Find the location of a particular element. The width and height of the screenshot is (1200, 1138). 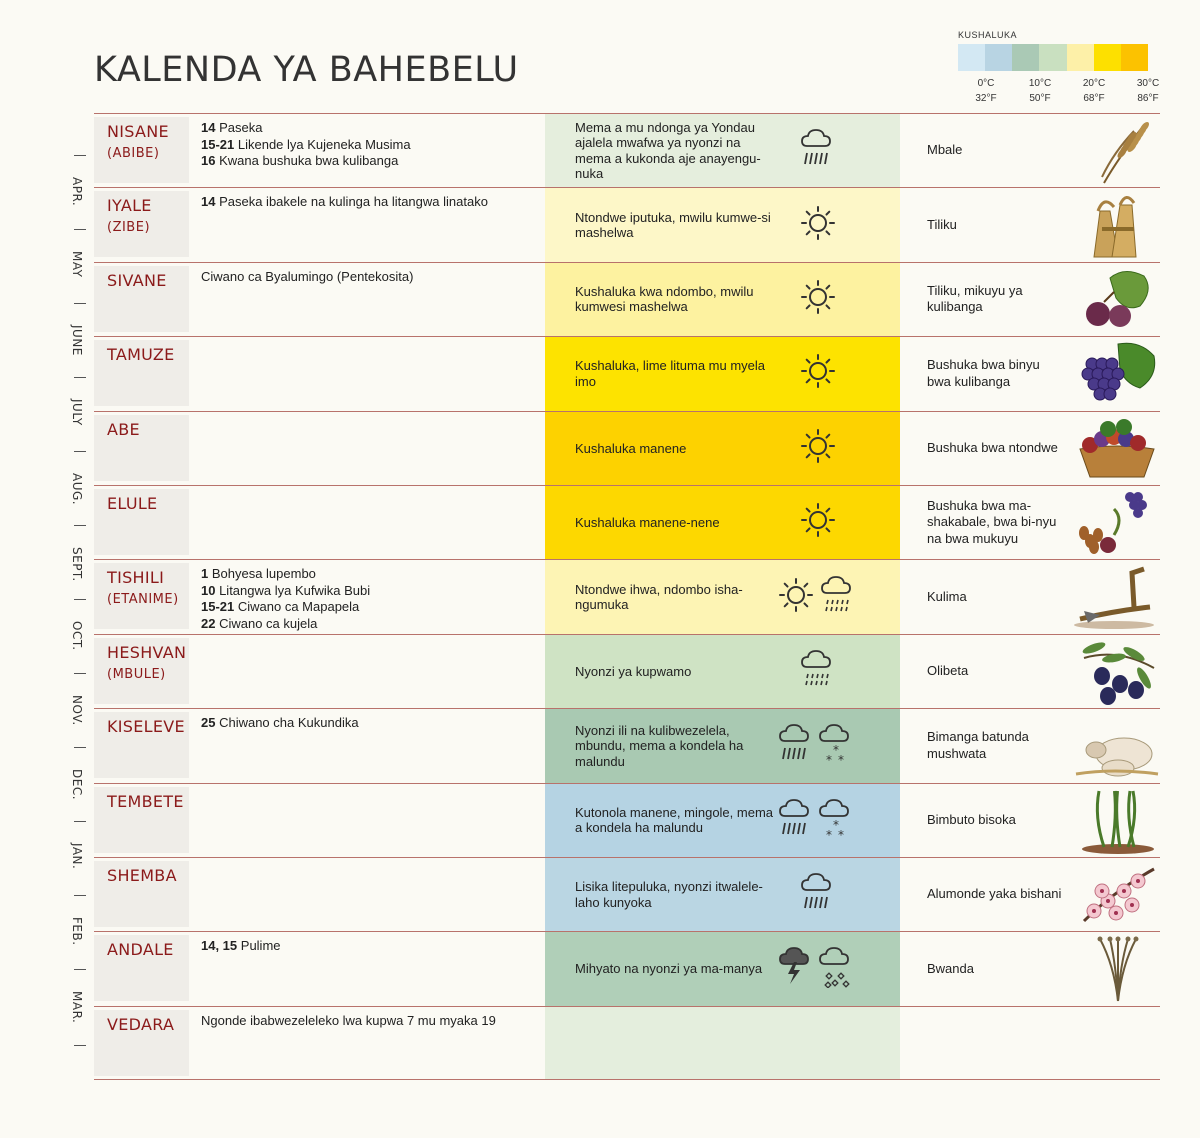

axis-month-label: MAR. is located at coordinates (77, 1007).